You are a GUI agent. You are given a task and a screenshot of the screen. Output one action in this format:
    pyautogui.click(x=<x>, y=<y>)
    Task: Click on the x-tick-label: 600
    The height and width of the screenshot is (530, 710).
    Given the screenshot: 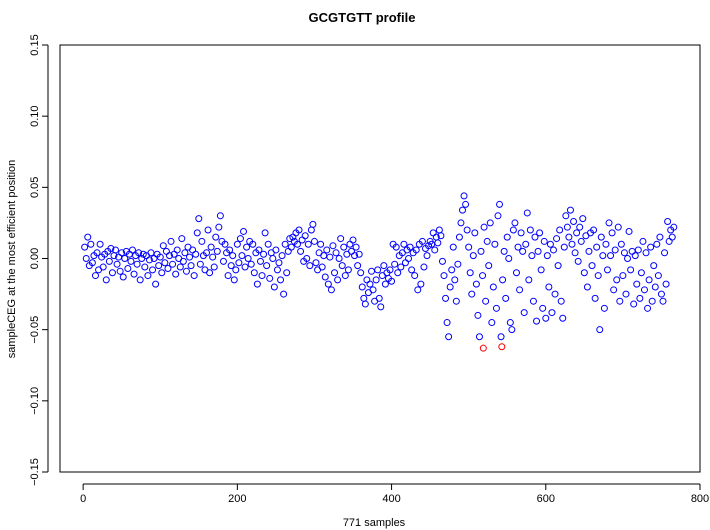 What is the action you would take?
    pyautogui.click(x=546, y=499)
    